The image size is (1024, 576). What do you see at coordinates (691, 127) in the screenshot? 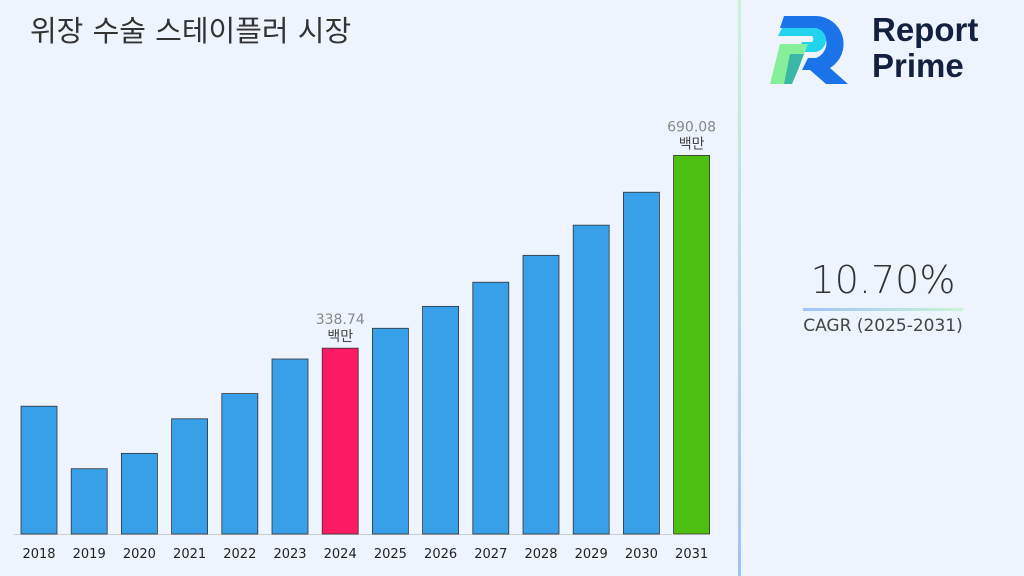
I see `data-label-value: 690.08` at bounding box center [691, 127].